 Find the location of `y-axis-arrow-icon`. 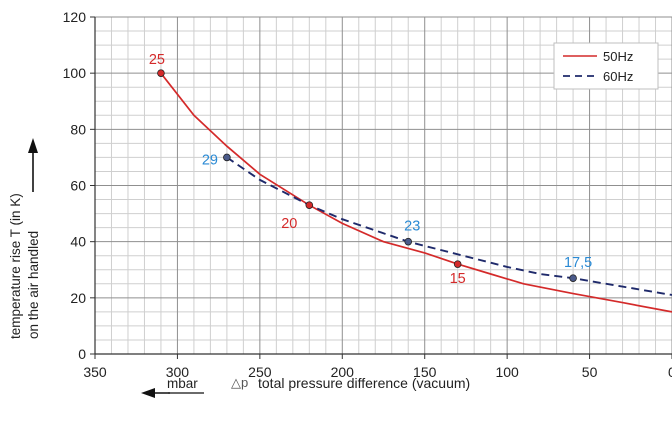

y-axis-arrow-icon is located at coordinates (33, 145).